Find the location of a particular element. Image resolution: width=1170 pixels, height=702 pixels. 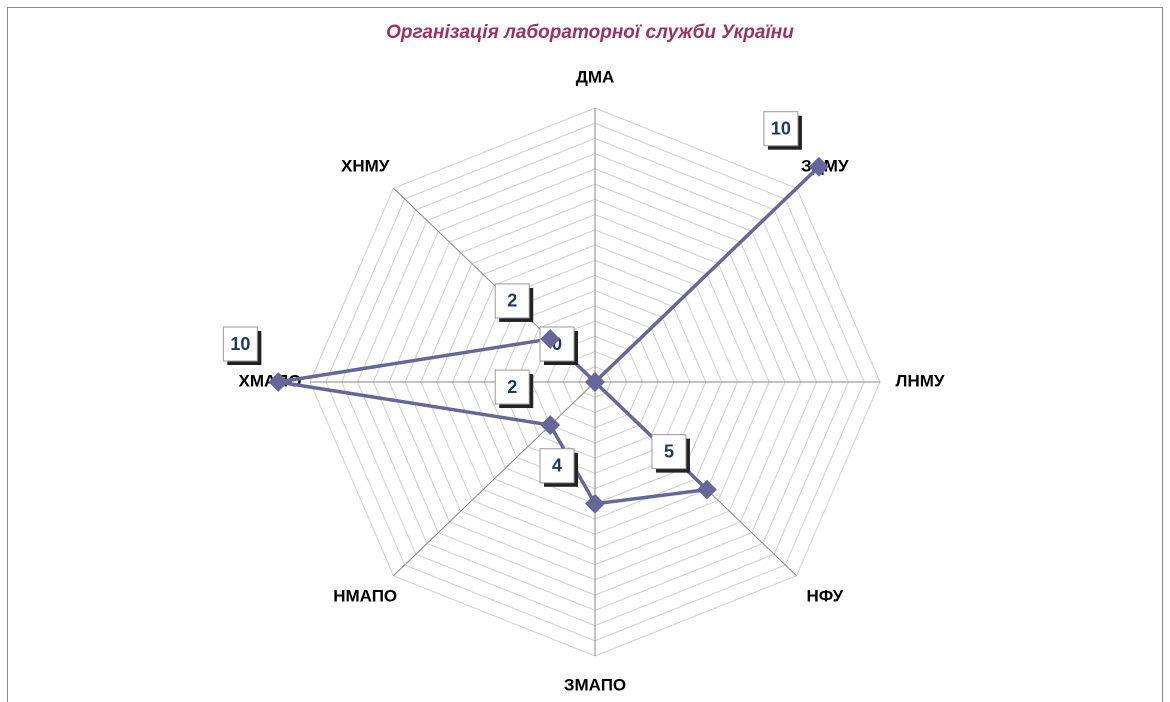

category-label: ХНМУ is located at coordinates (365, 166).